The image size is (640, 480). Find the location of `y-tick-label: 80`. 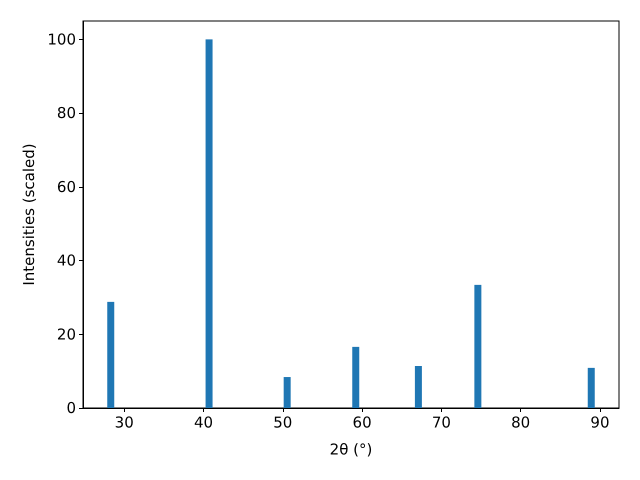

y-tick-label: 80 is located at coordinates (66, 113).